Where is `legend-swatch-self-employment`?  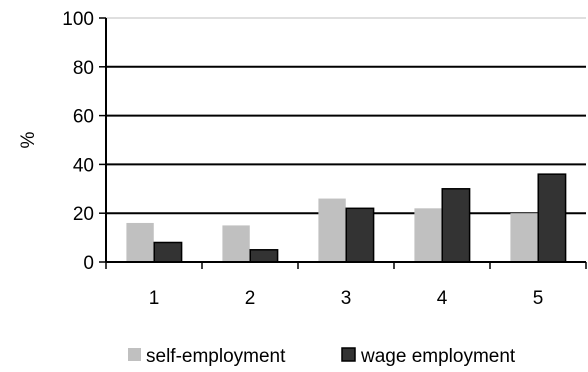
legend-swatch-self-employment is located at coordinates (134, 354).